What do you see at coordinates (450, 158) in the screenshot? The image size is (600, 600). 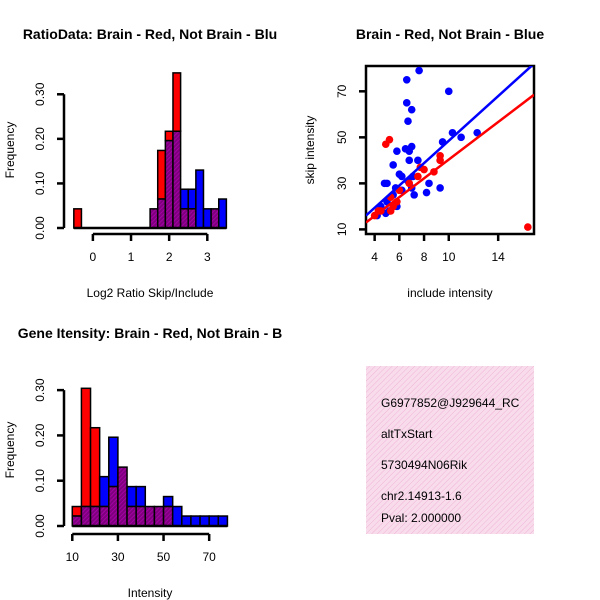 I see `scatter-brain-fit-line` at bounding box center [450, 158].